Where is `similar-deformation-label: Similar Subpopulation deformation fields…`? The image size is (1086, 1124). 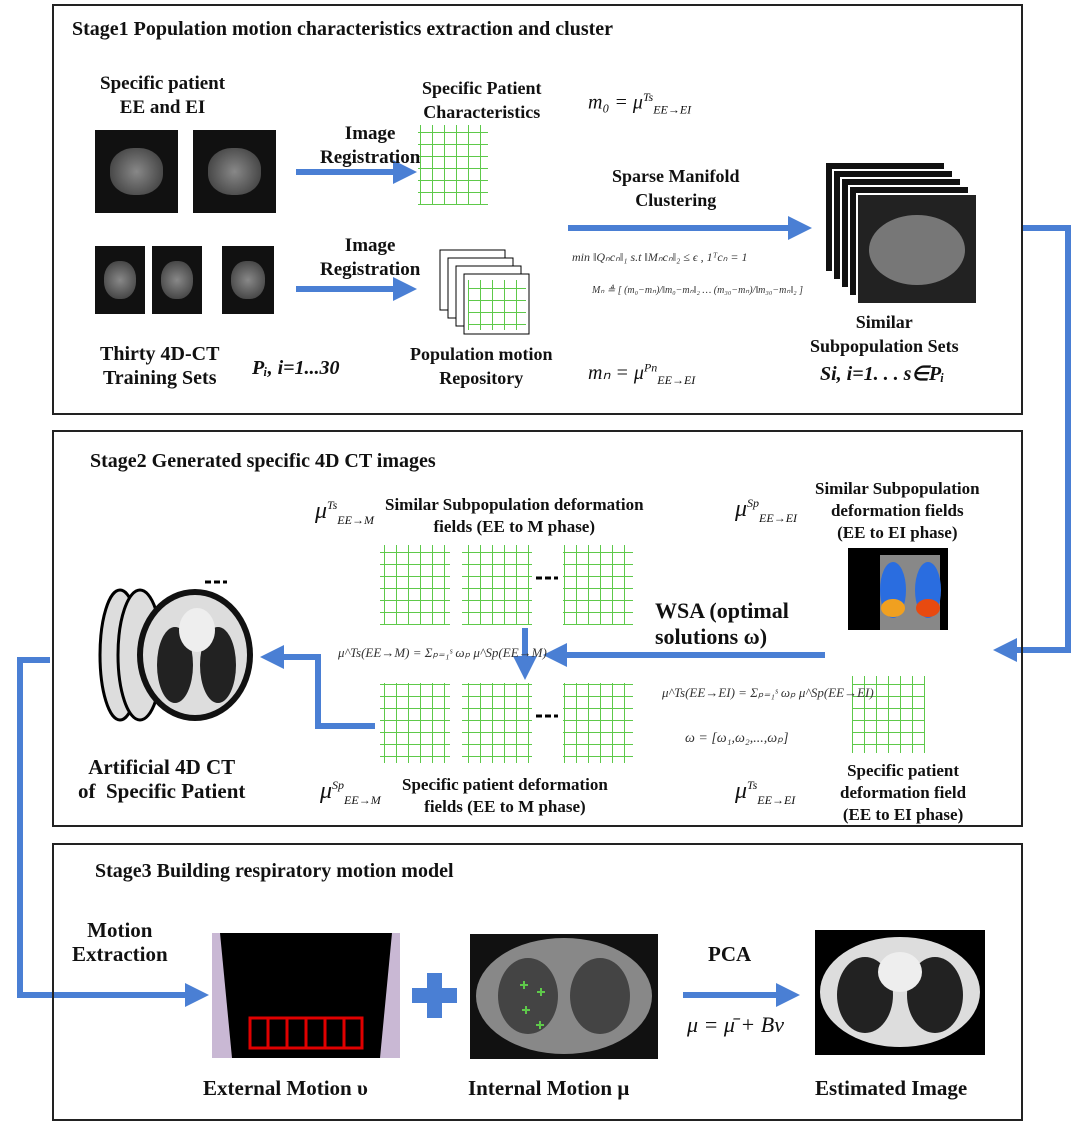 similar-deformation-label: Similar Subpopulation deformation fields… is located at coordinates (514, 515).